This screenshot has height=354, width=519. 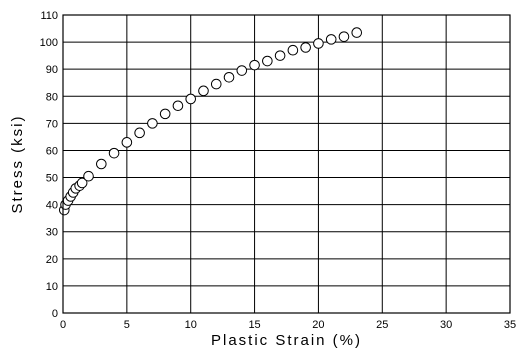 I want to click on y-axis-ticks: 0 10 20 30 40 50 60 70 80 90 100 110, so click(x=49, y=165).